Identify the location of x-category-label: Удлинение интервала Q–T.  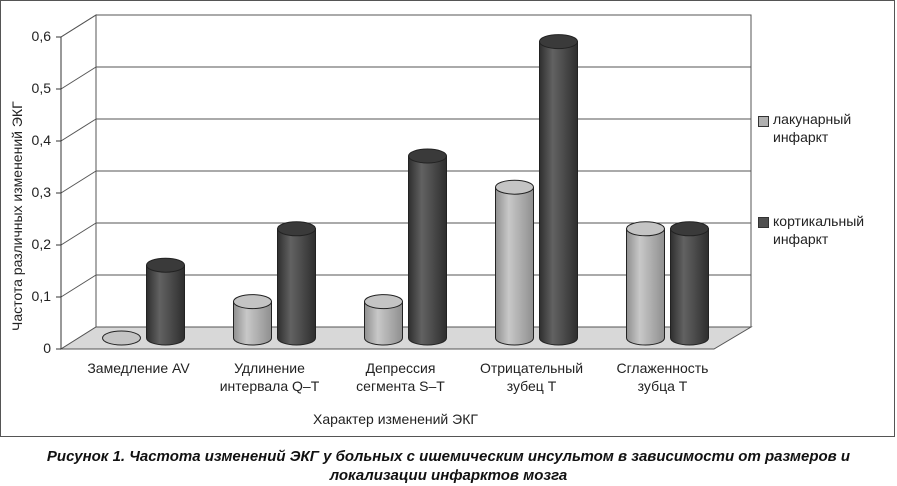
(269, 377).